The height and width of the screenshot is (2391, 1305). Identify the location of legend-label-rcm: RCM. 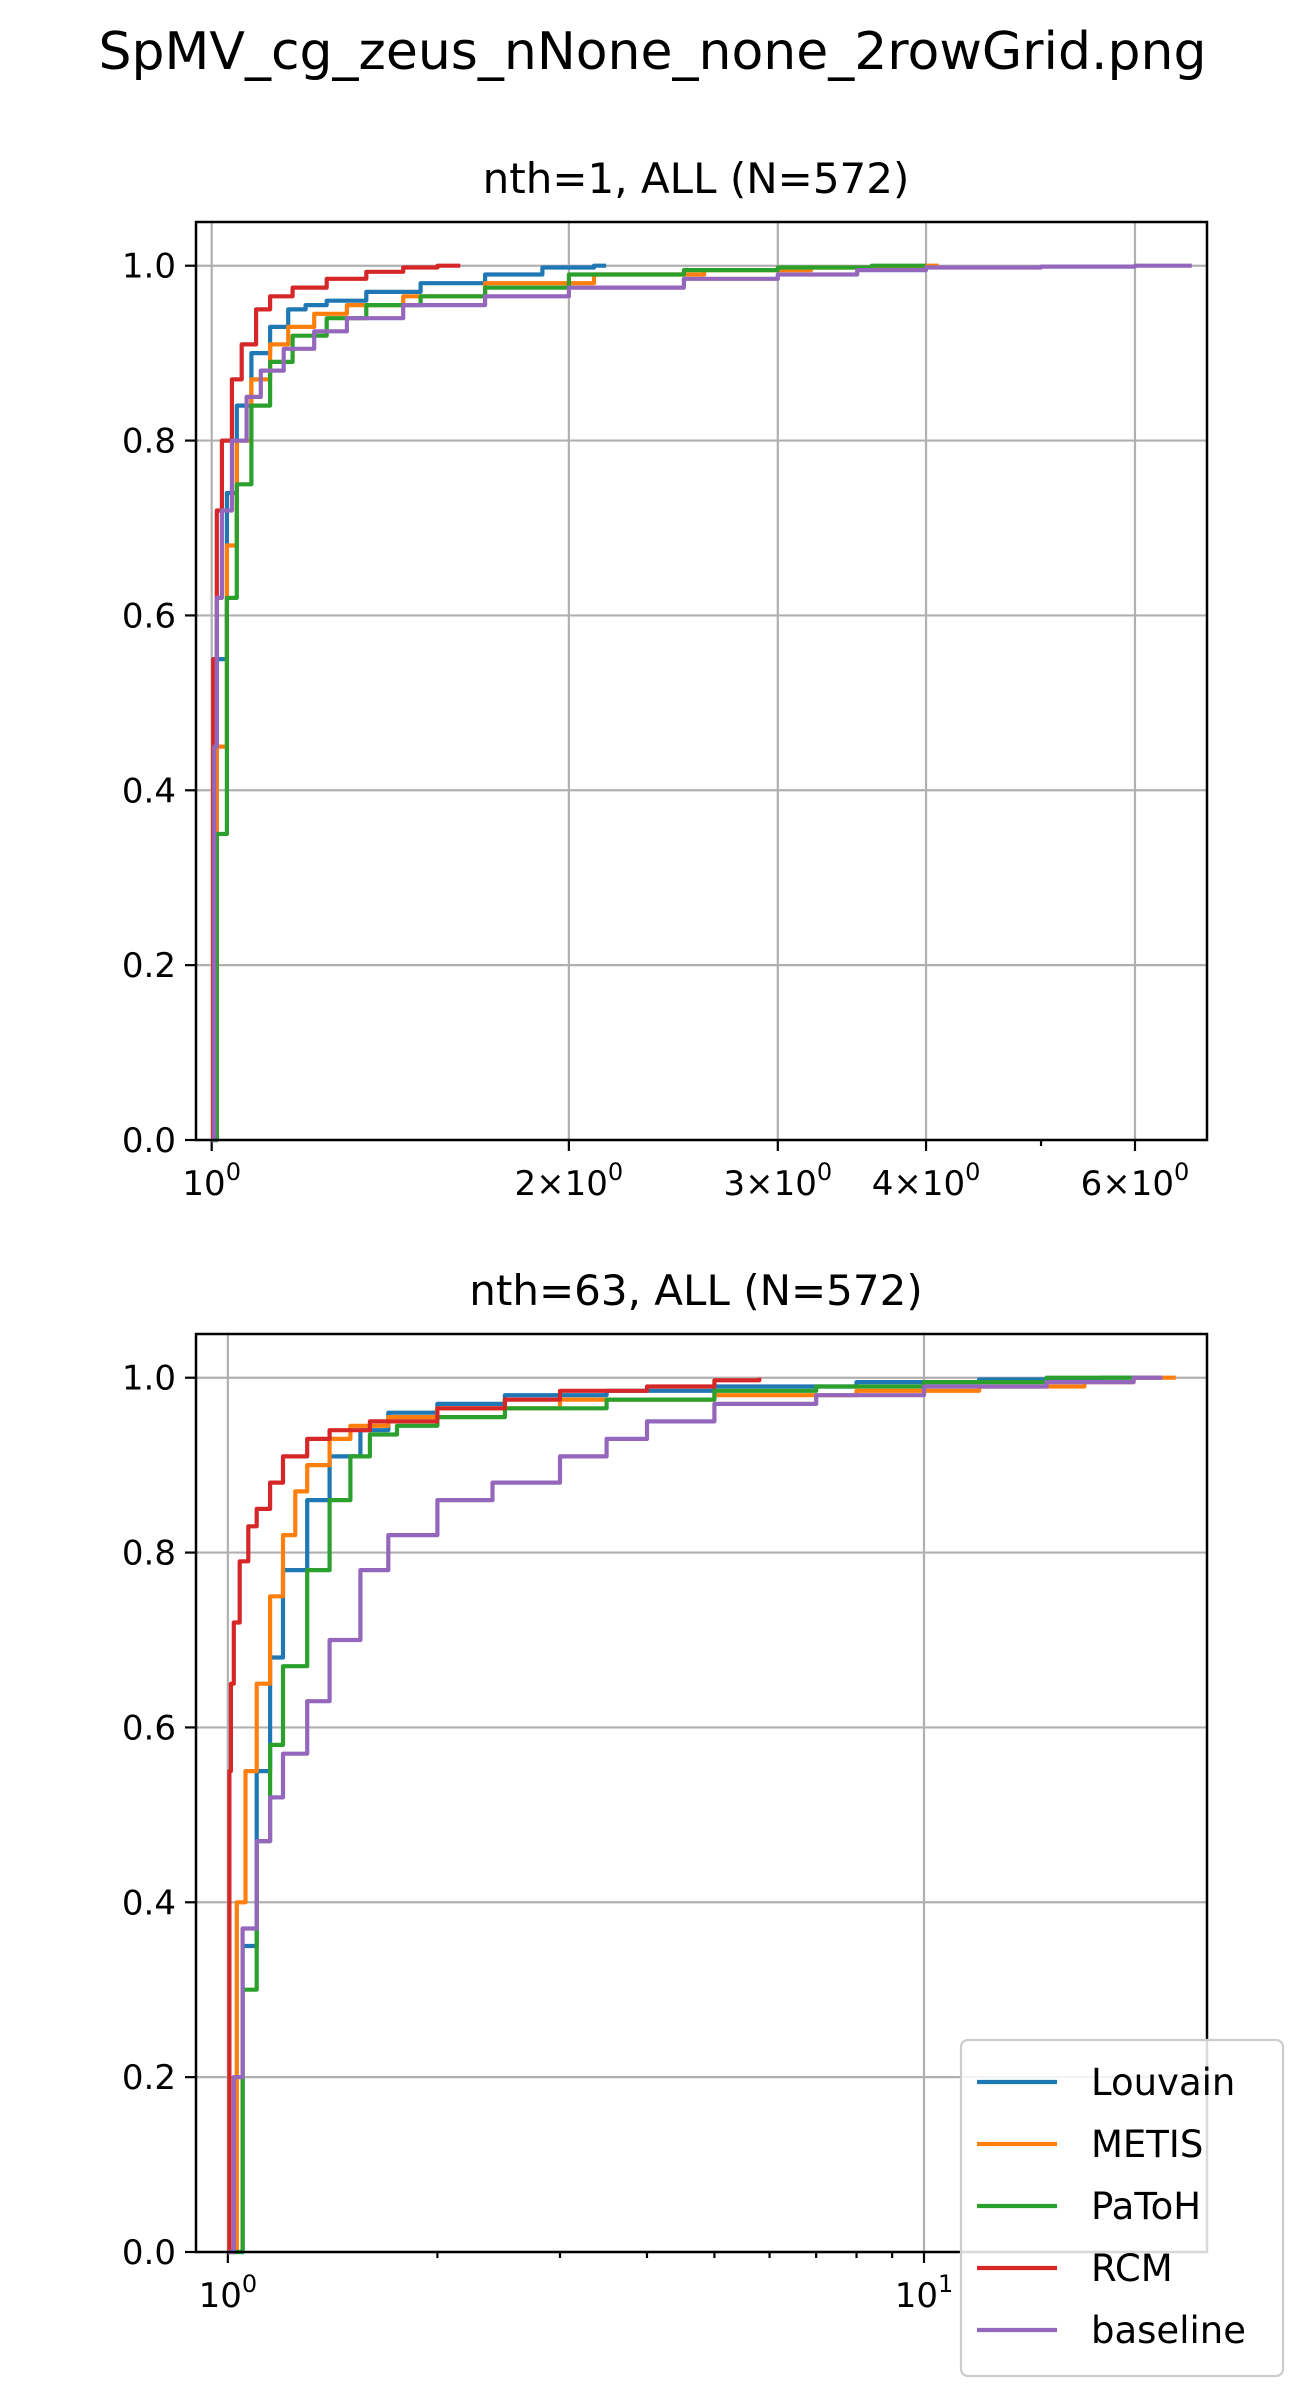
(1132, 2268).